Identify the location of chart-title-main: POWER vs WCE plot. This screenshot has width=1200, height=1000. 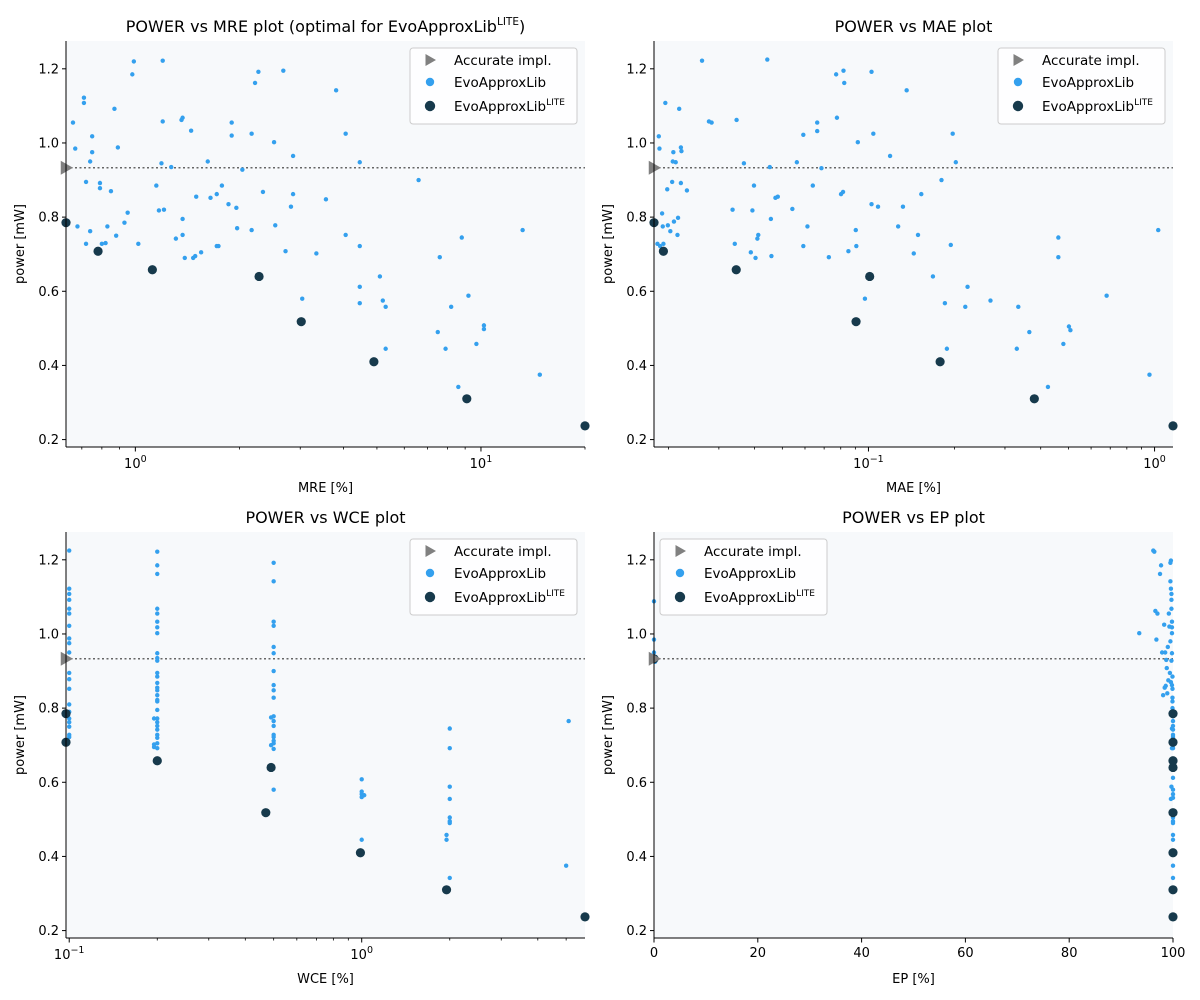
(325, 517).